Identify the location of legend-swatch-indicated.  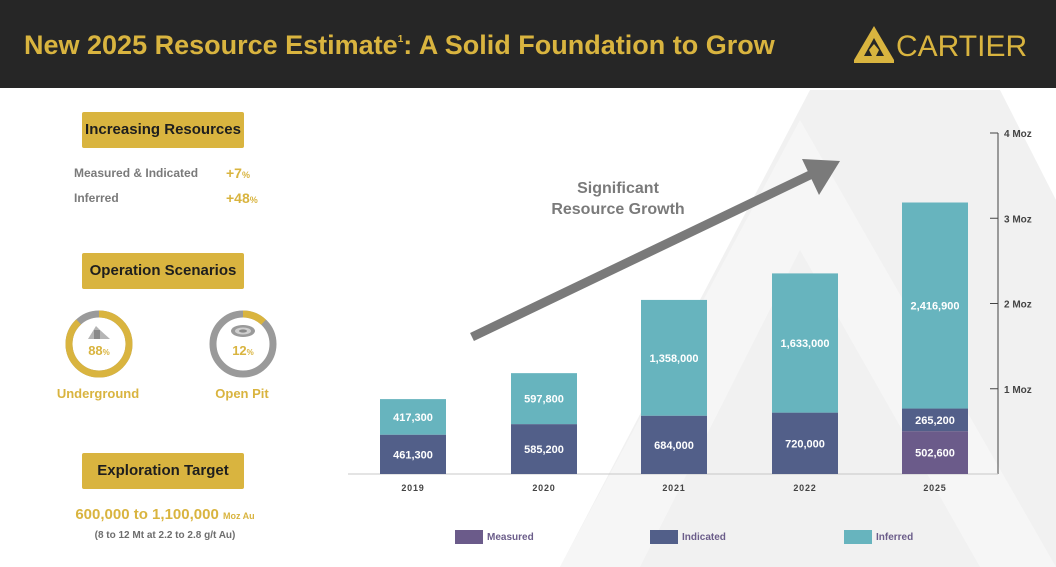
(664, 537).